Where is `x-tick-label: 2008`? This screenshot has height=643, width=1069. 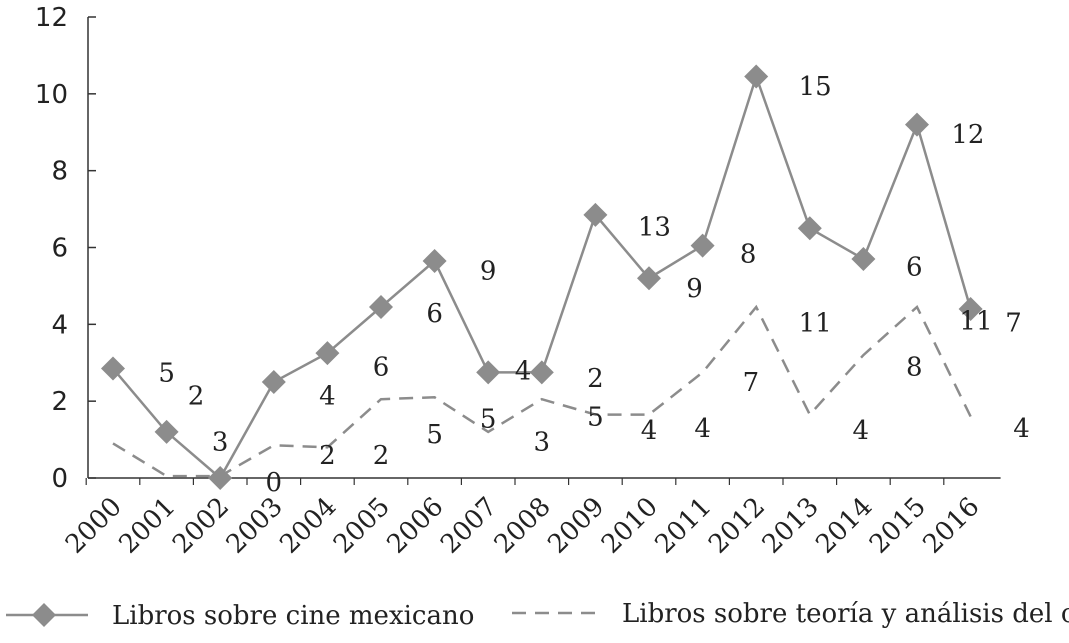
x-tick-label: 2008 is located at coordinates (523, 526).